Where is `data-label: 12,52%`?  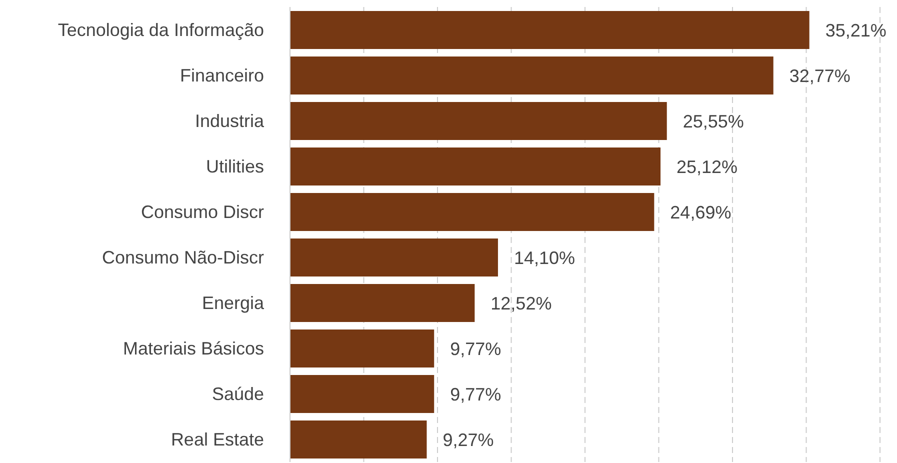
data-label: 12,52% is located at coordinates (521, 303).